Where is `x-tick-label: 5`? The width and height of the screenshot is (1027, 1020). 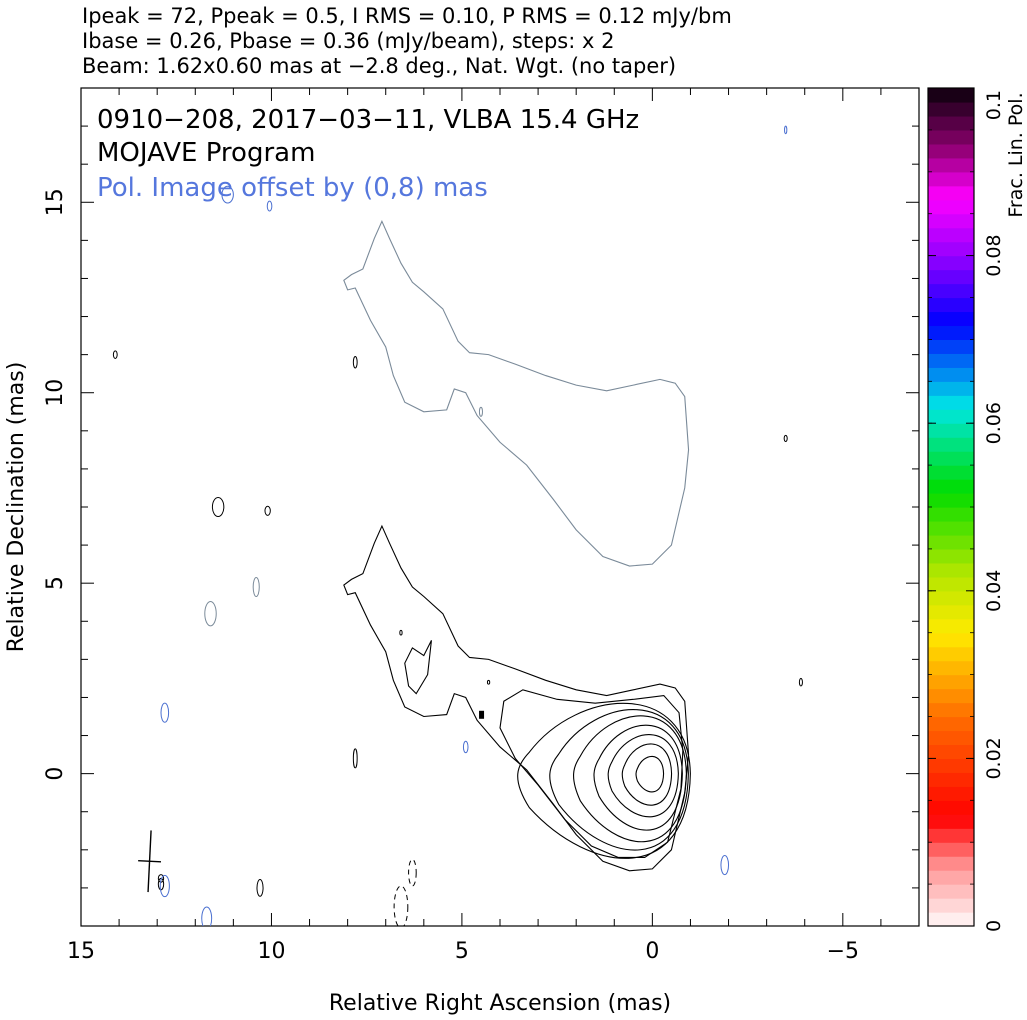
x-tick-label: 5 is located at coordinates (462, 951).